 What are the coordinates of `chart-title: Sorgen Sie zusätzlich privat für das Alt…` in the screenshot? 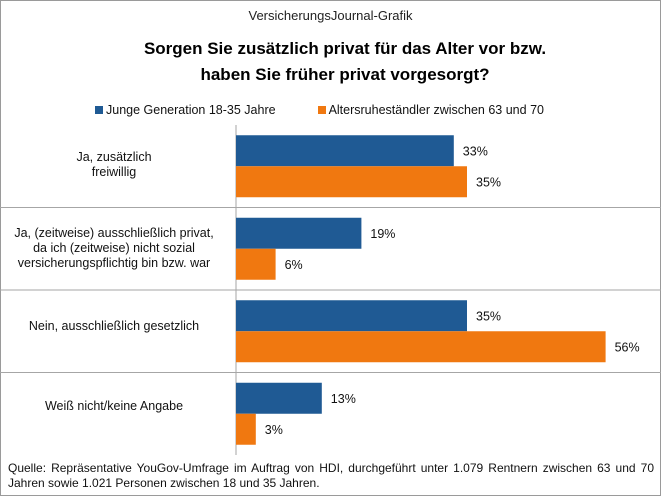 It's located at (345, 62).